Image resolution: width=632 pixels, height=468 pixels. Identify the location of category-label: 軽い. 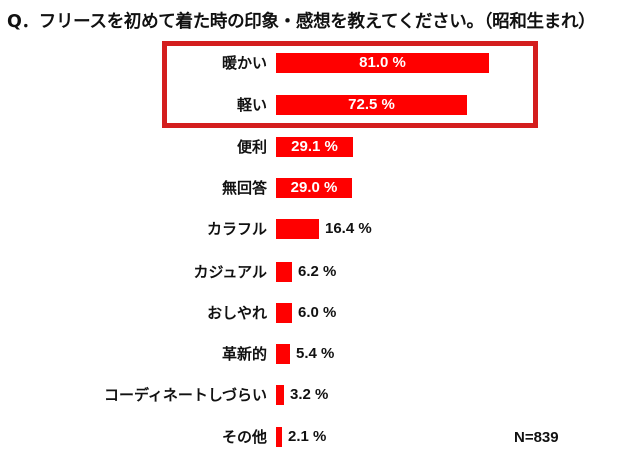
(251, 105).